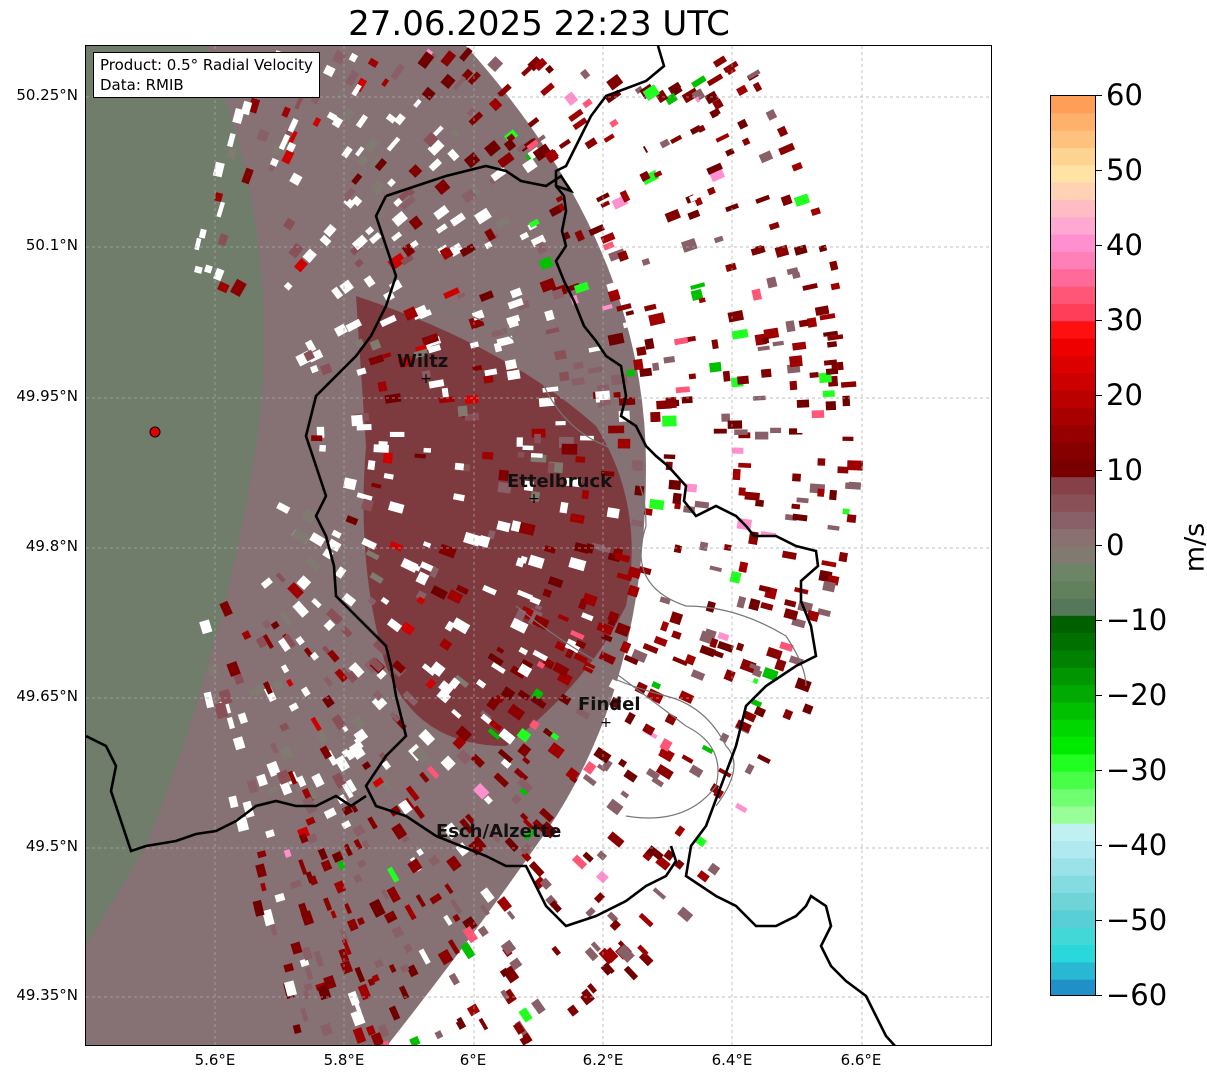  Describe the element at coordinates (1137, 770) in the screenshot. I see `colorbar-tick-label: −30` at that location.